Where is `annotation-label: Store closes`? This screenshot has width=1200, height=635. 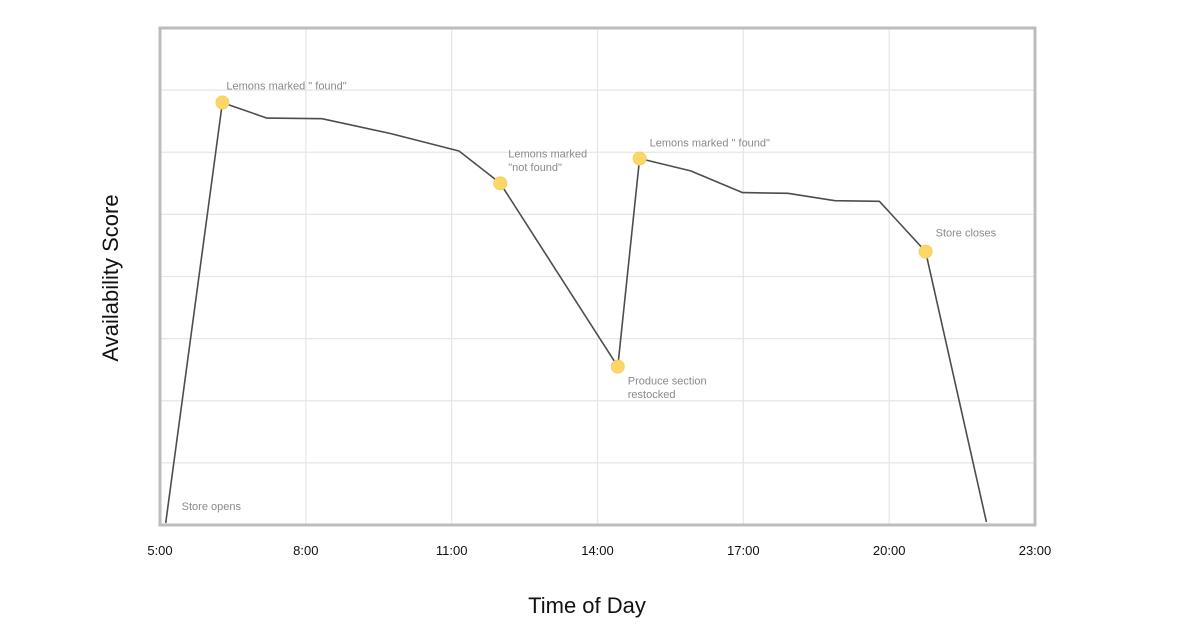
annotation-label: Store closes is located at coordinates (966, 234).